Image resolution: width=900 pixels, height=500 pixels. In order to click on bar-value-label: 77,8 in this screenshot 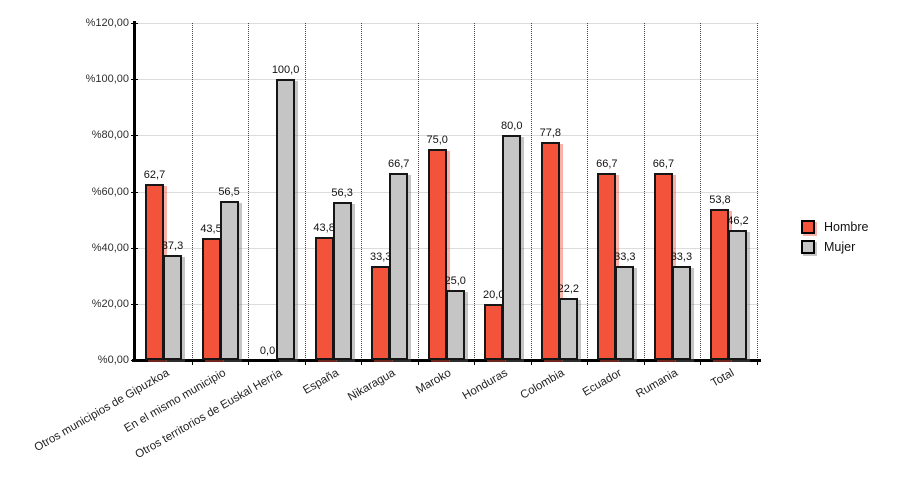, I will do `click(550, 132)`.